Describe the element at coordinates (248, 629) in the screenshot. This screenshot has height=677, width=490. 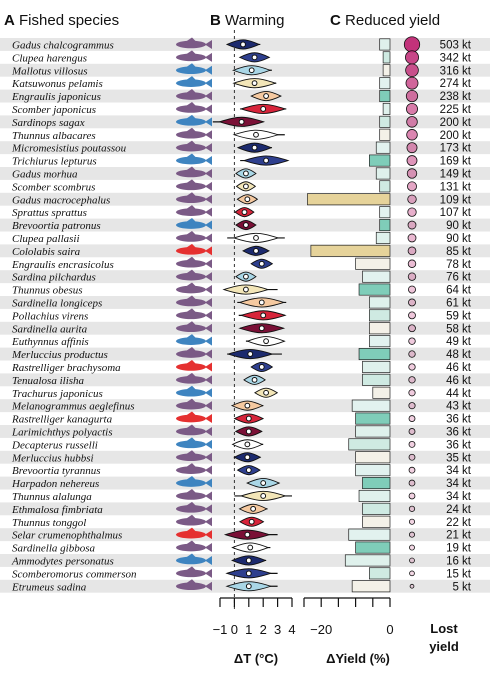
I see `warming-tick-label: 1` at that location.